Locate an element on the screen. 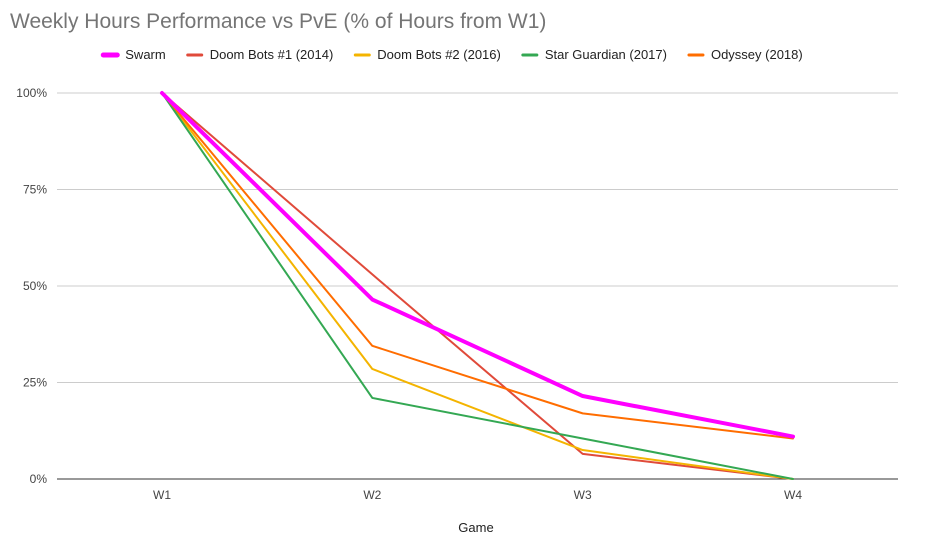  legend-label: Odyssey (2018) is located at coordinates (757, 54).